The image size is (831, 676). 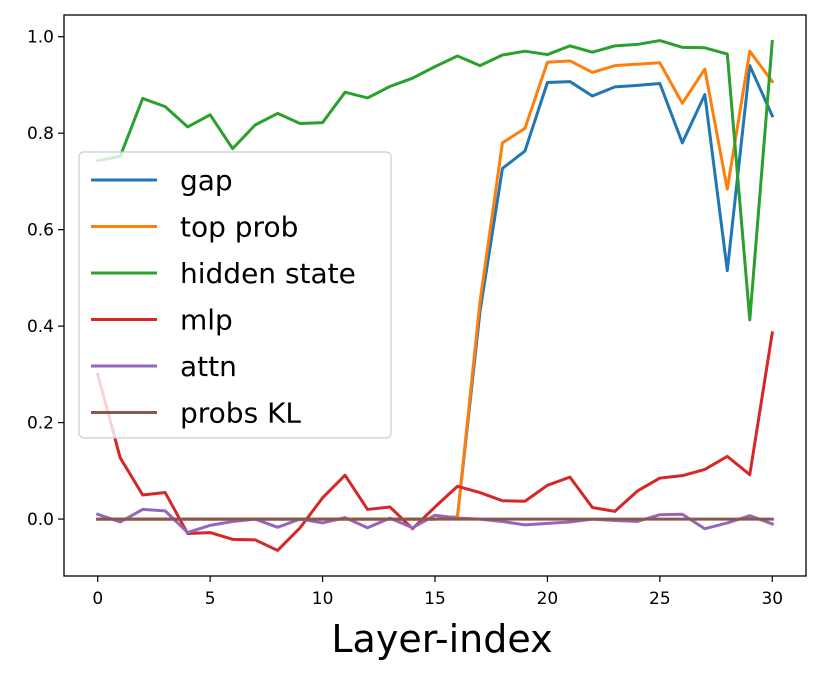 I want to click on legend-label: probs KL, so click(x=240, y=413).